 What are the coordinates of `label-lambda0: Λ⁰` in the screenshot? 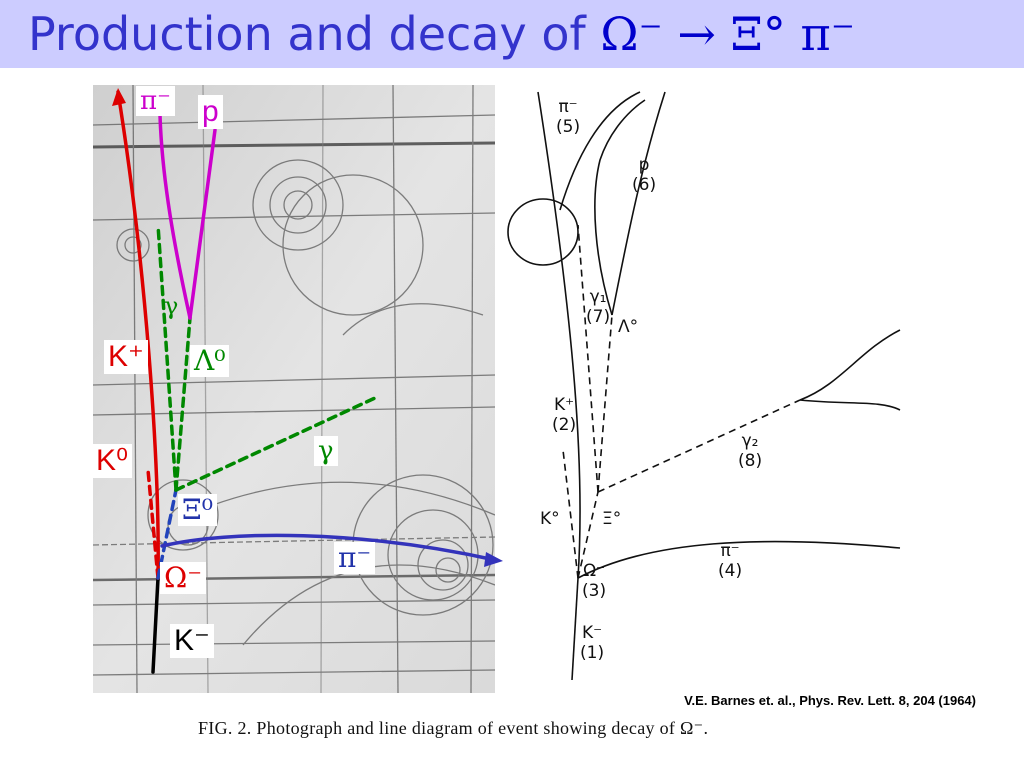 It's located at (210, 361).